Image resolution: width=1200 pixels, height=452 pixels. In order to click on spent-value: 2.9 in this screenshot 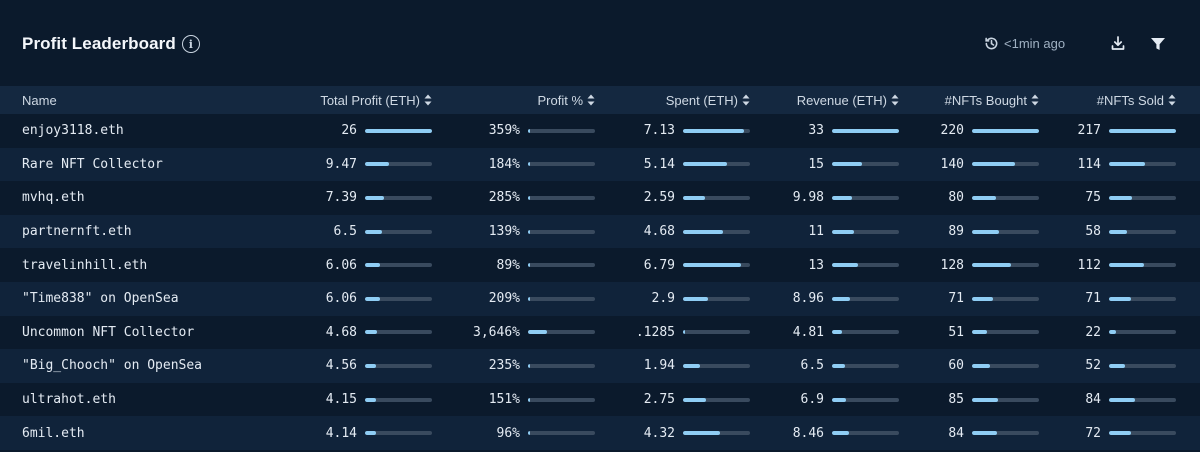, I will do `click(663, 299)`.